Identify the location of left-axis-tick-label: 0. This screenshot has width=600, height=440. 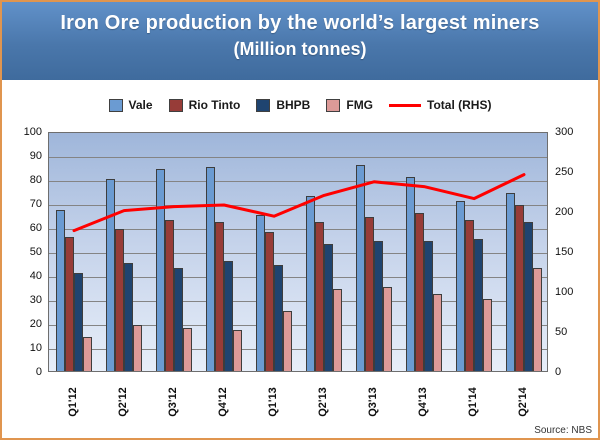
(38, 372).